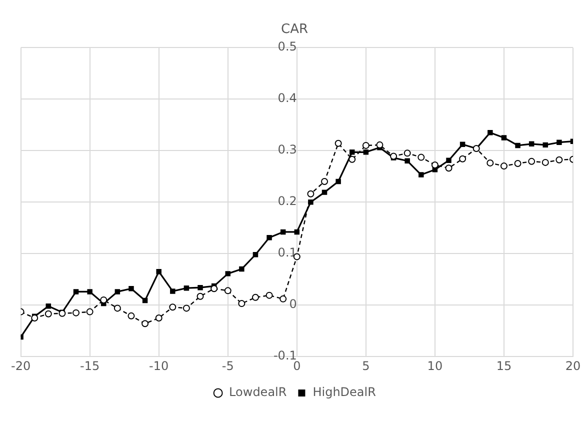  What do you see at coordinates (573, 365) in the screenshot?
I see `x-tick-label: 20` at bounding box center [573, 365].